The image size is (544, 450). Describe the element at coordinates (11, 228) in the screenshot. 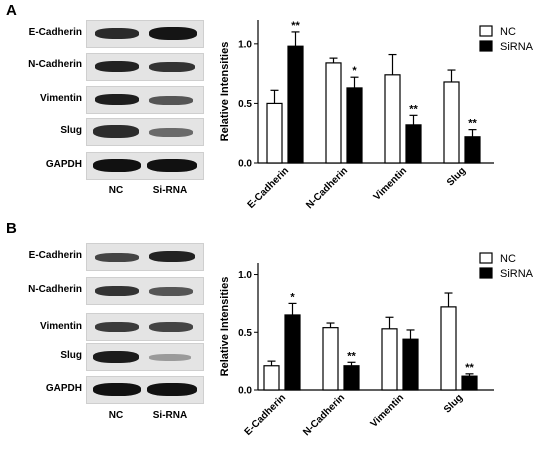

I see `panel-letter-b: B` at that location.